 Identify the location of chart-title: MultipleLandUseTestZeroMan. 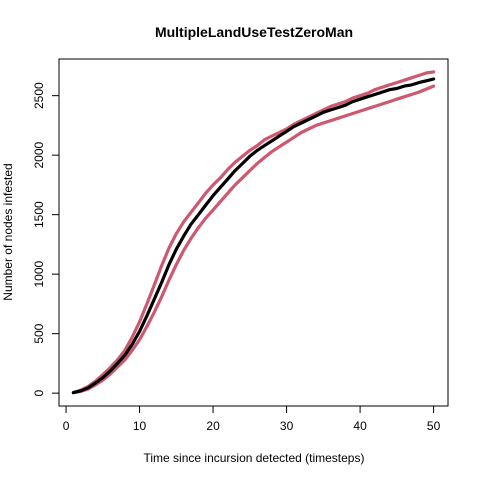
(254, 32).